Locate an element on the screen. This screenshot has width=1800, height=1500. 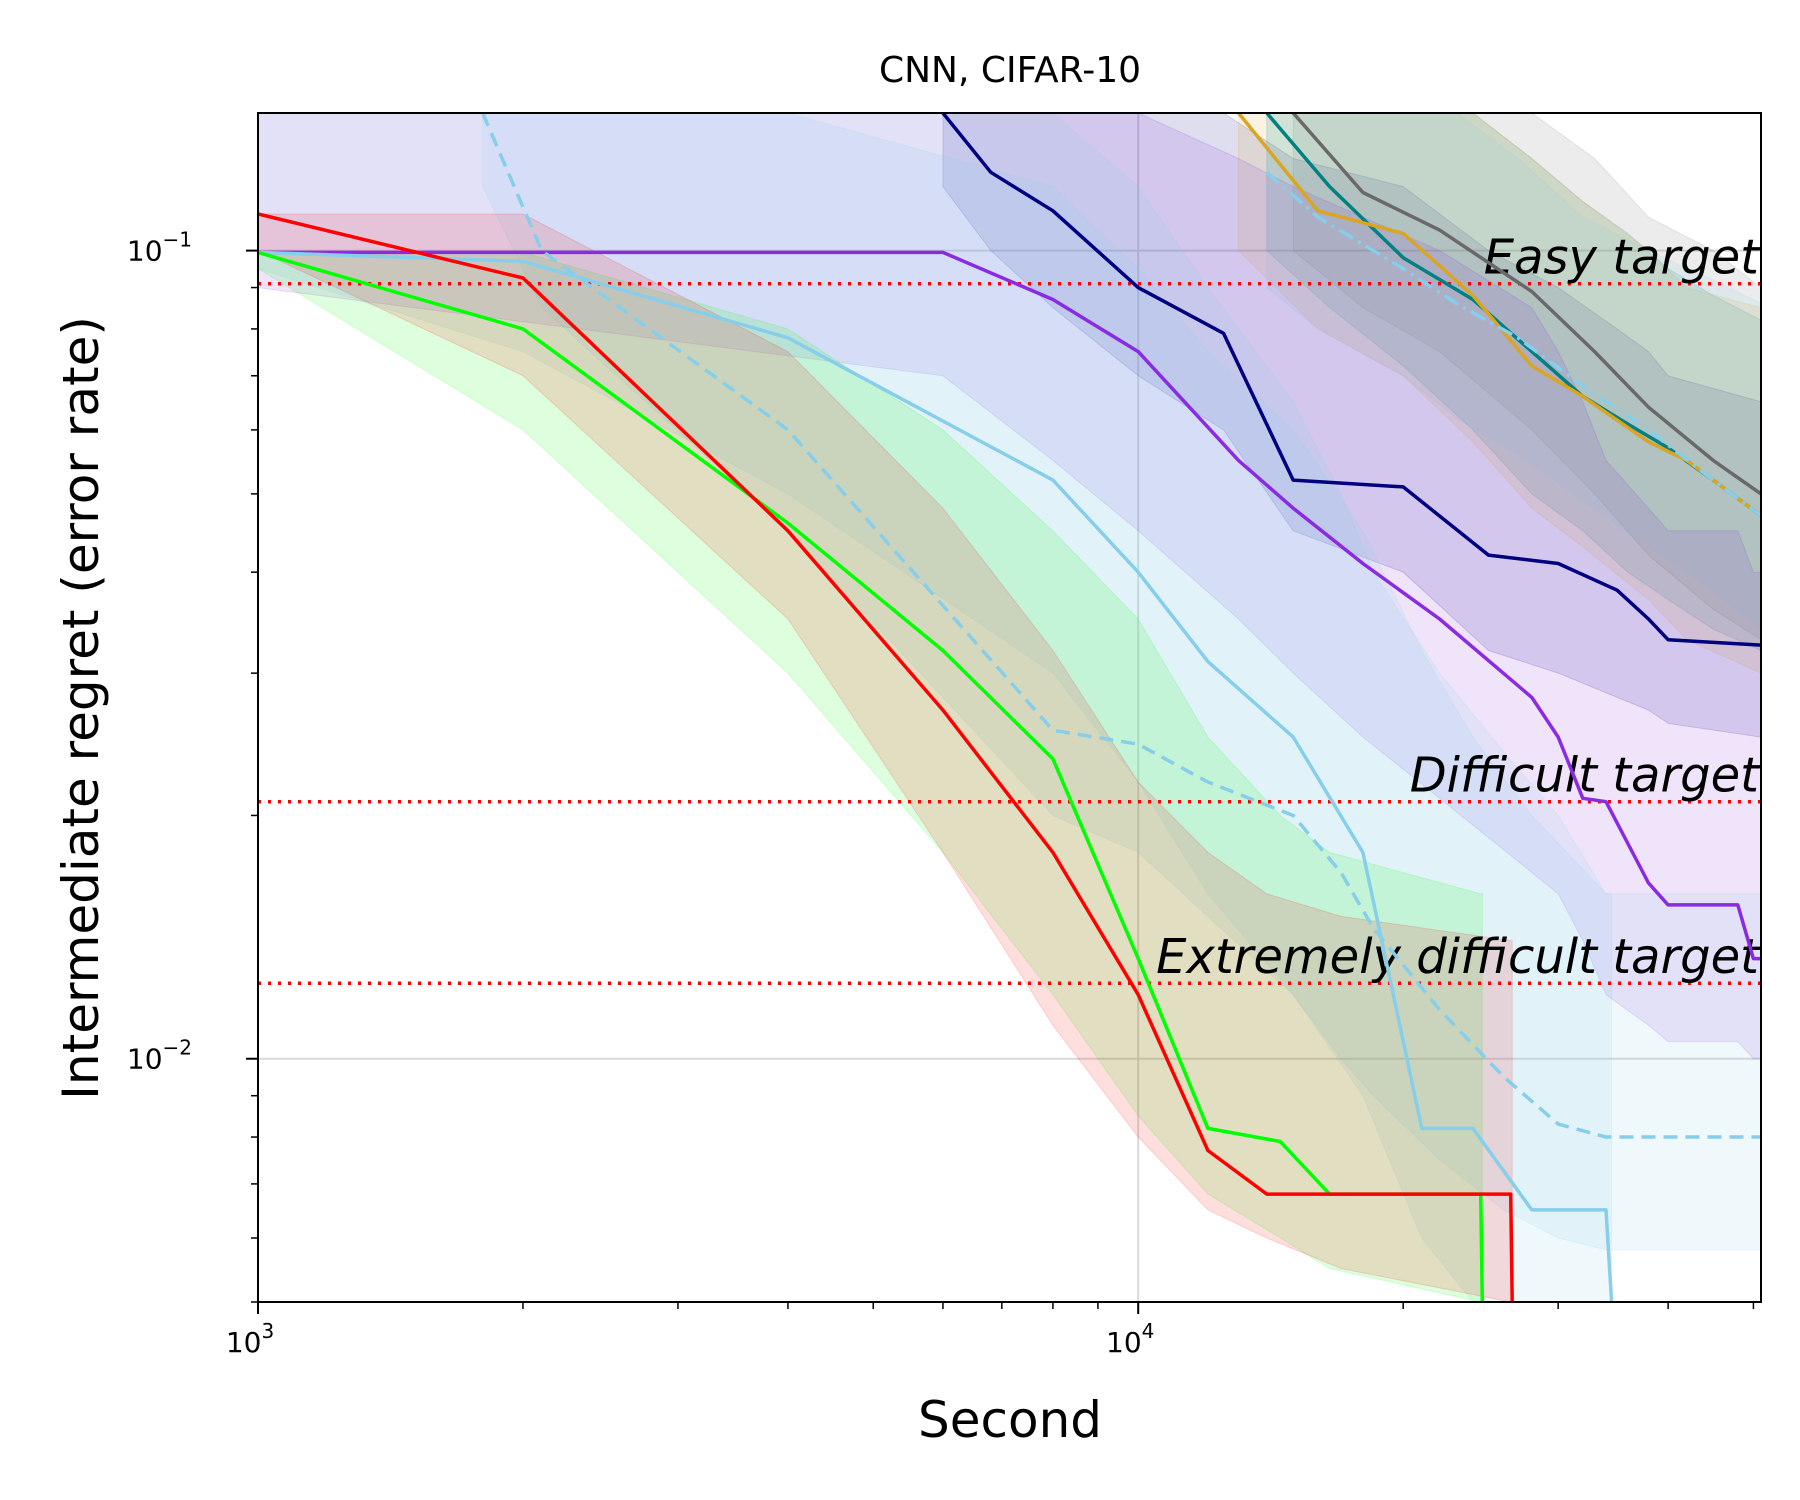
x-axis-label: Second is located at coordinates (1010, 1420).